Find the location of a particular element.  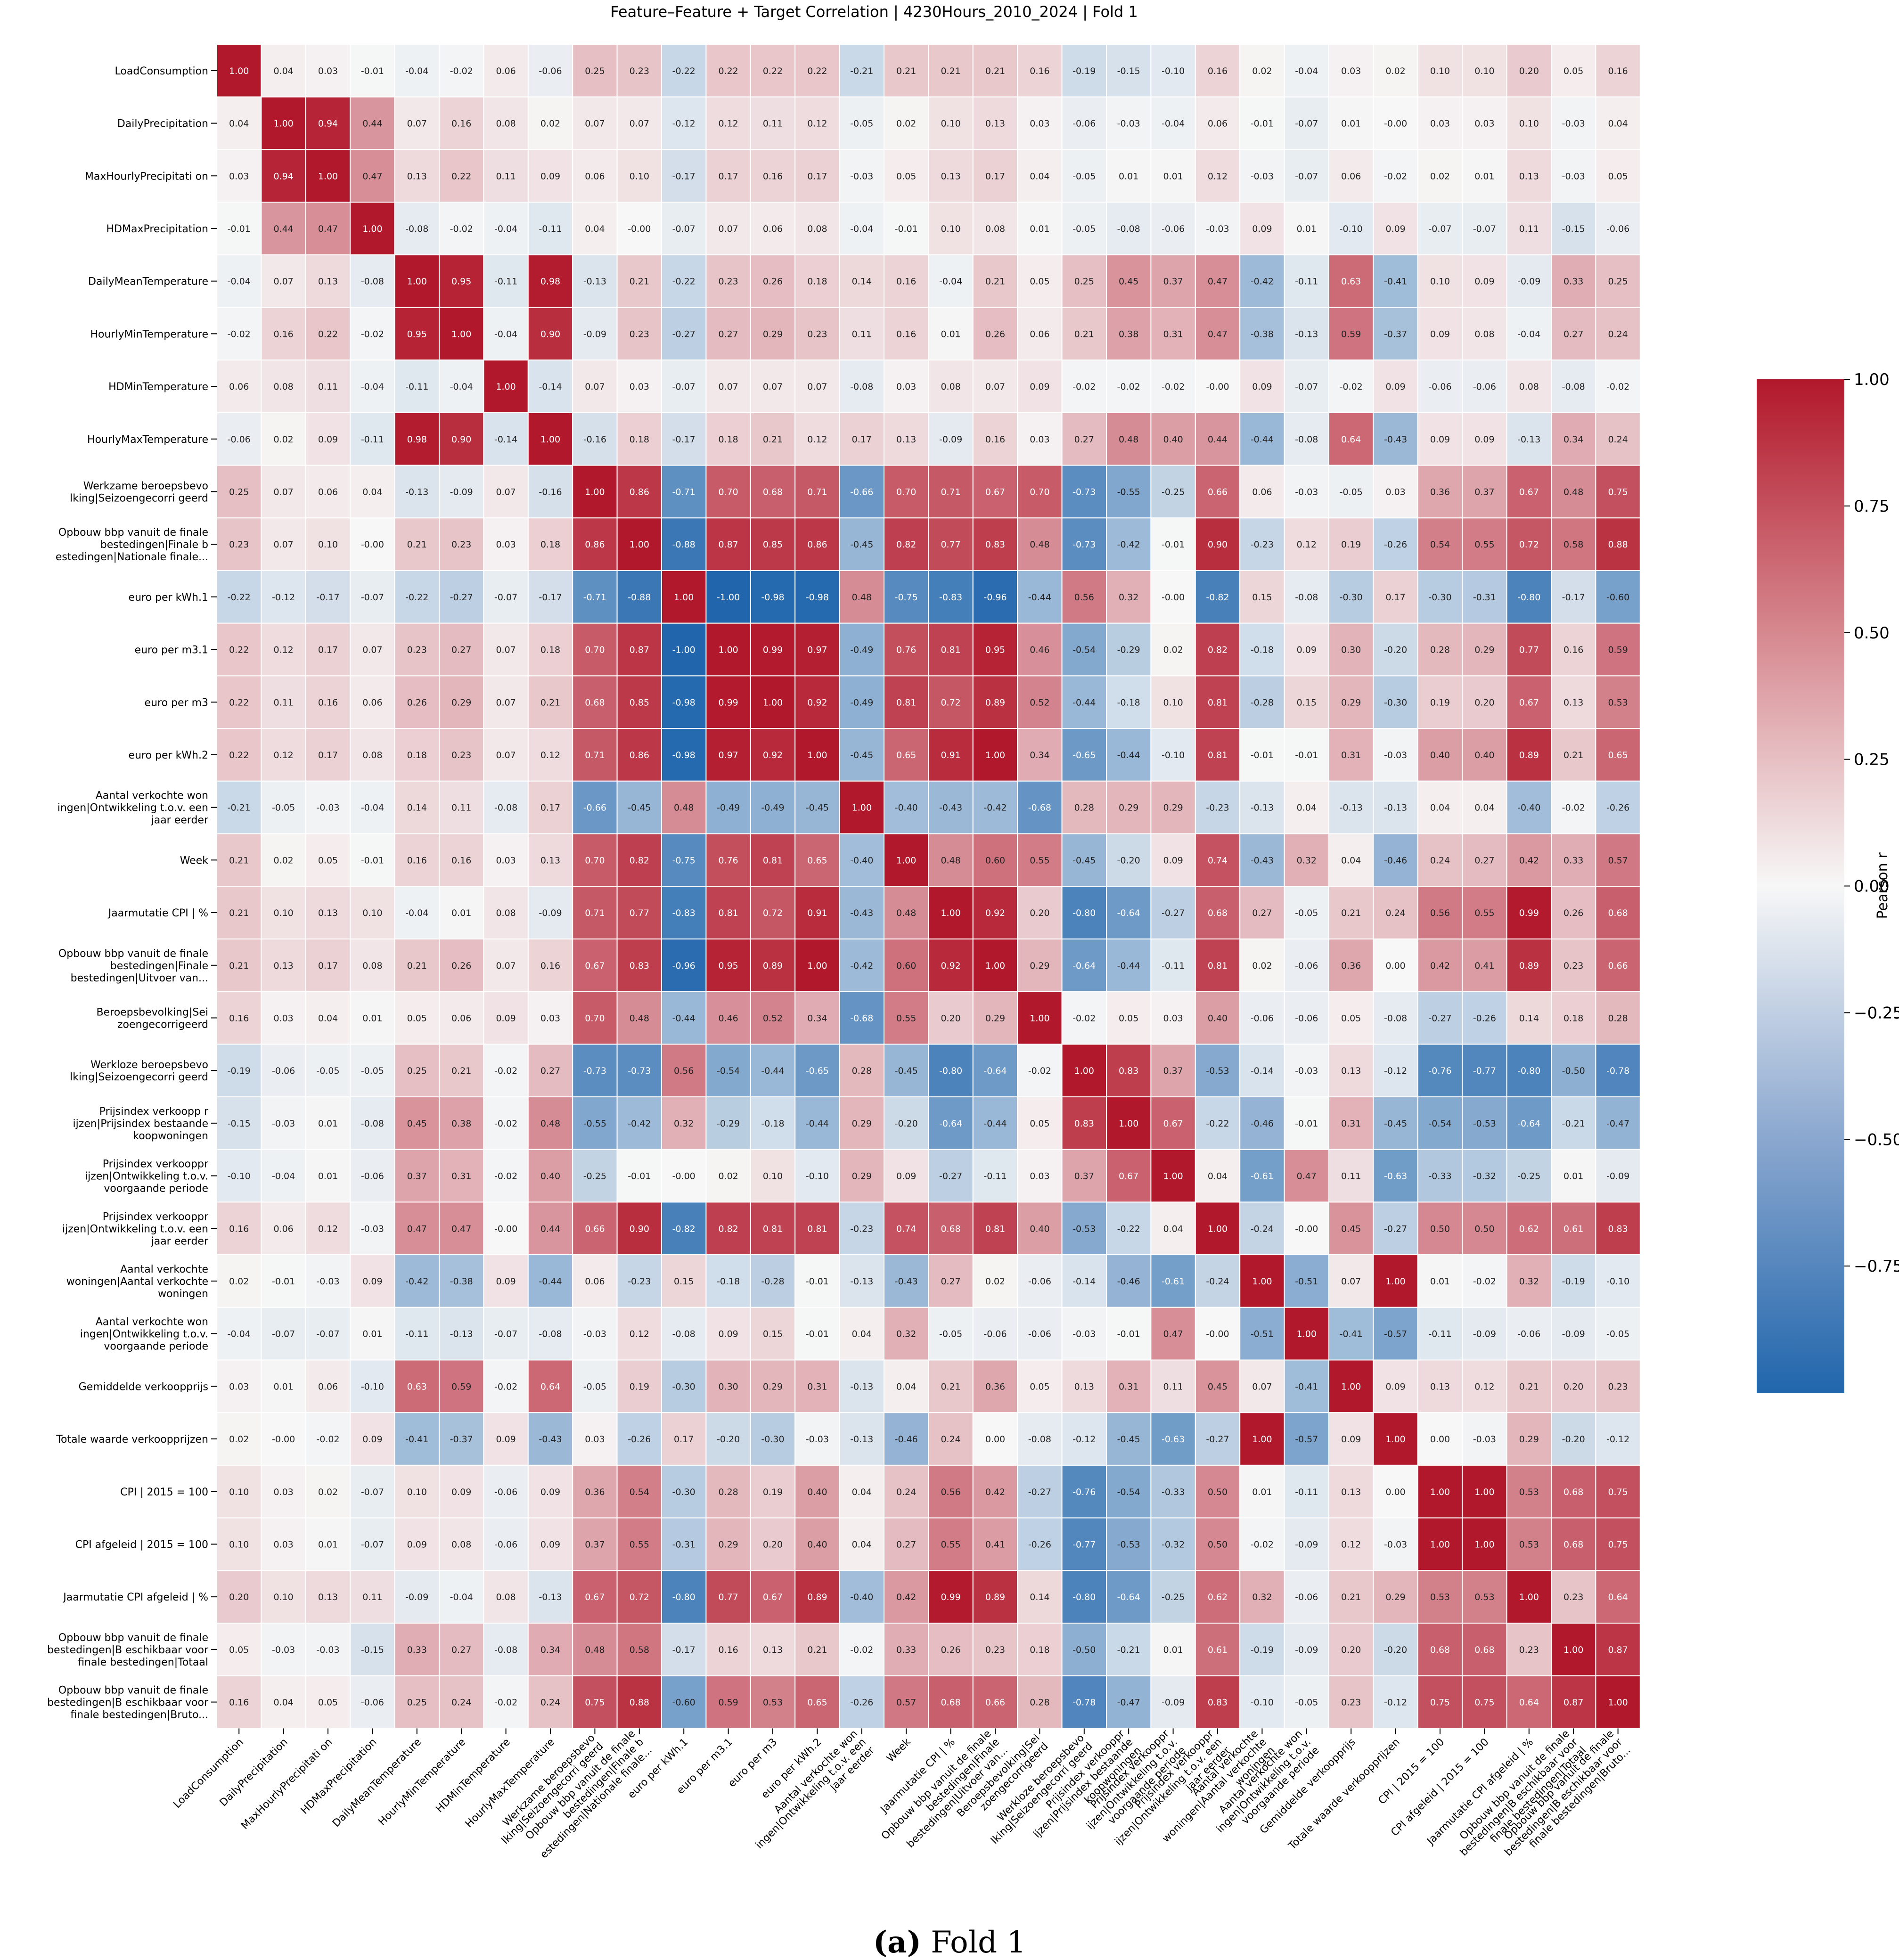

cell-value-label: 0.21 is located at coordinates (1529, 1386).